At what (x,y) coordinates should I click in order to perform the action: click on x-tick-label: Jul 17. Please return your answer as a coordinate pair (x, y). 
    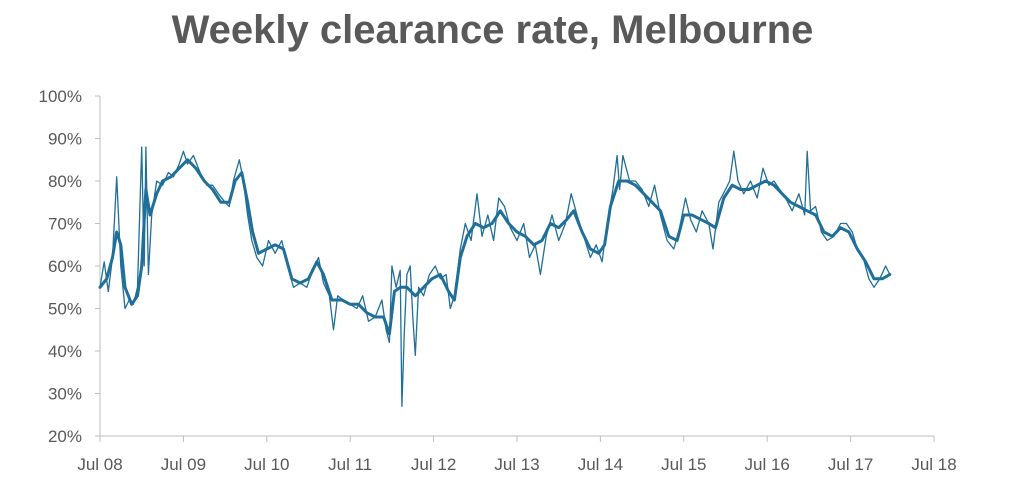
    Looking at the image, I should click on (850, 464).